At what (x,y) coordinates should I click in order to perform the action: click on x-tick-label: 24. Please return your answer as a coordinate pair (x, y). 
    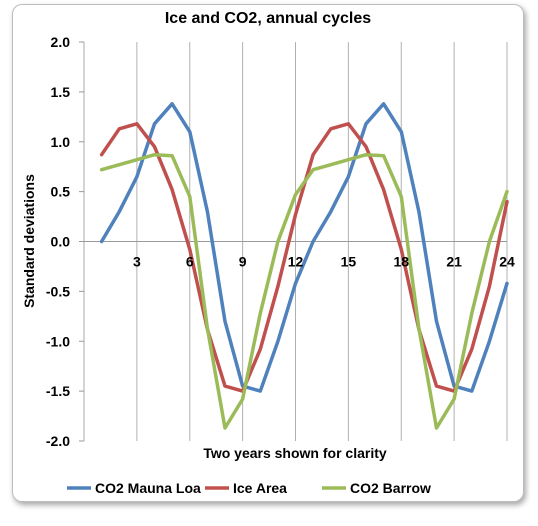
    Looking at the image, I should click on (507, 262).